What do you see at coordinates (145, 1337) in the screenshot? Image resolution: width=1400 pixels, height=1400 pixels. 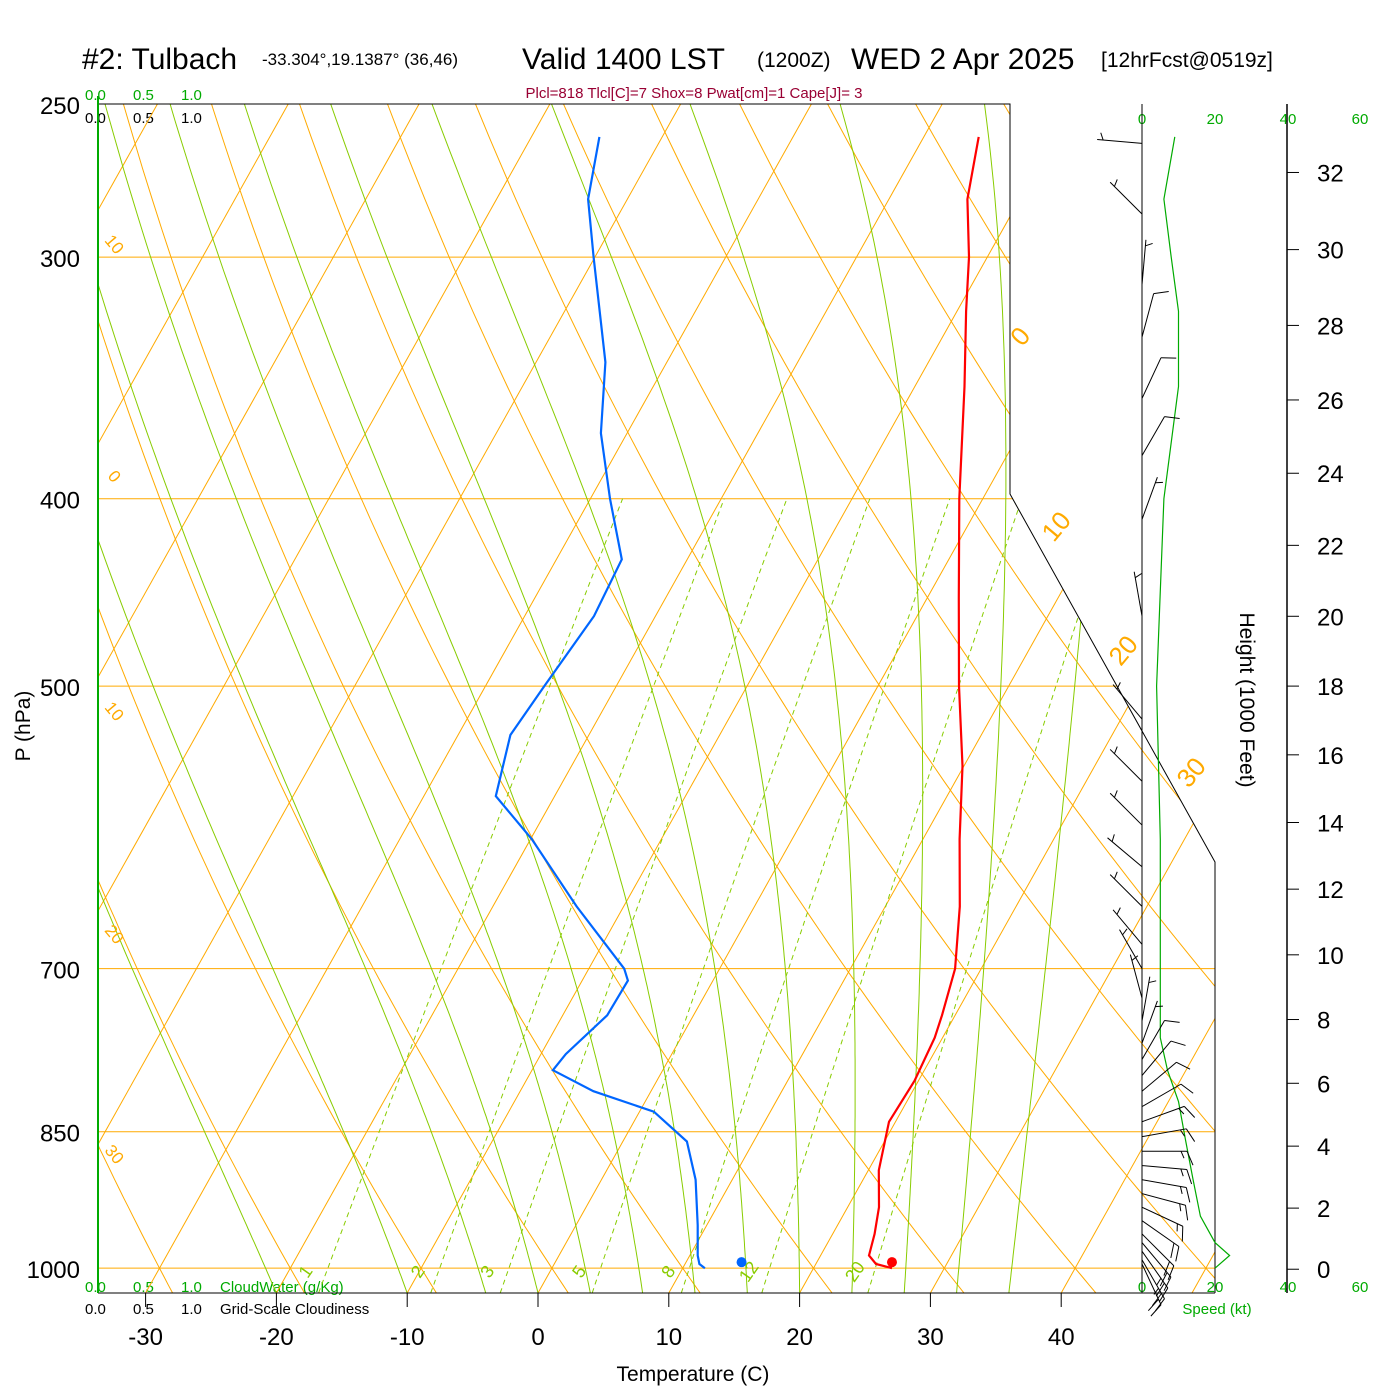 I see `x-tick-label: -30` at bounding box center [145, 1337].